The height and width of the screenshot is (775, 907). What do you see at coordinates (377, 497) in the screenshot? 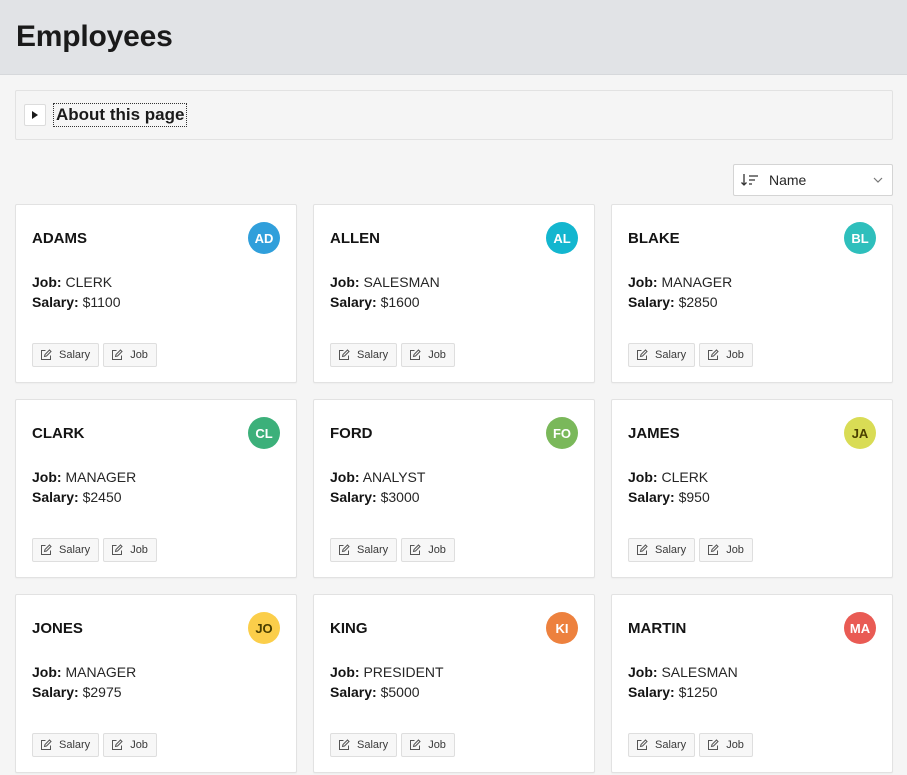
I see `salary-line: Salary: $3000` at bounding box center [377, 497].